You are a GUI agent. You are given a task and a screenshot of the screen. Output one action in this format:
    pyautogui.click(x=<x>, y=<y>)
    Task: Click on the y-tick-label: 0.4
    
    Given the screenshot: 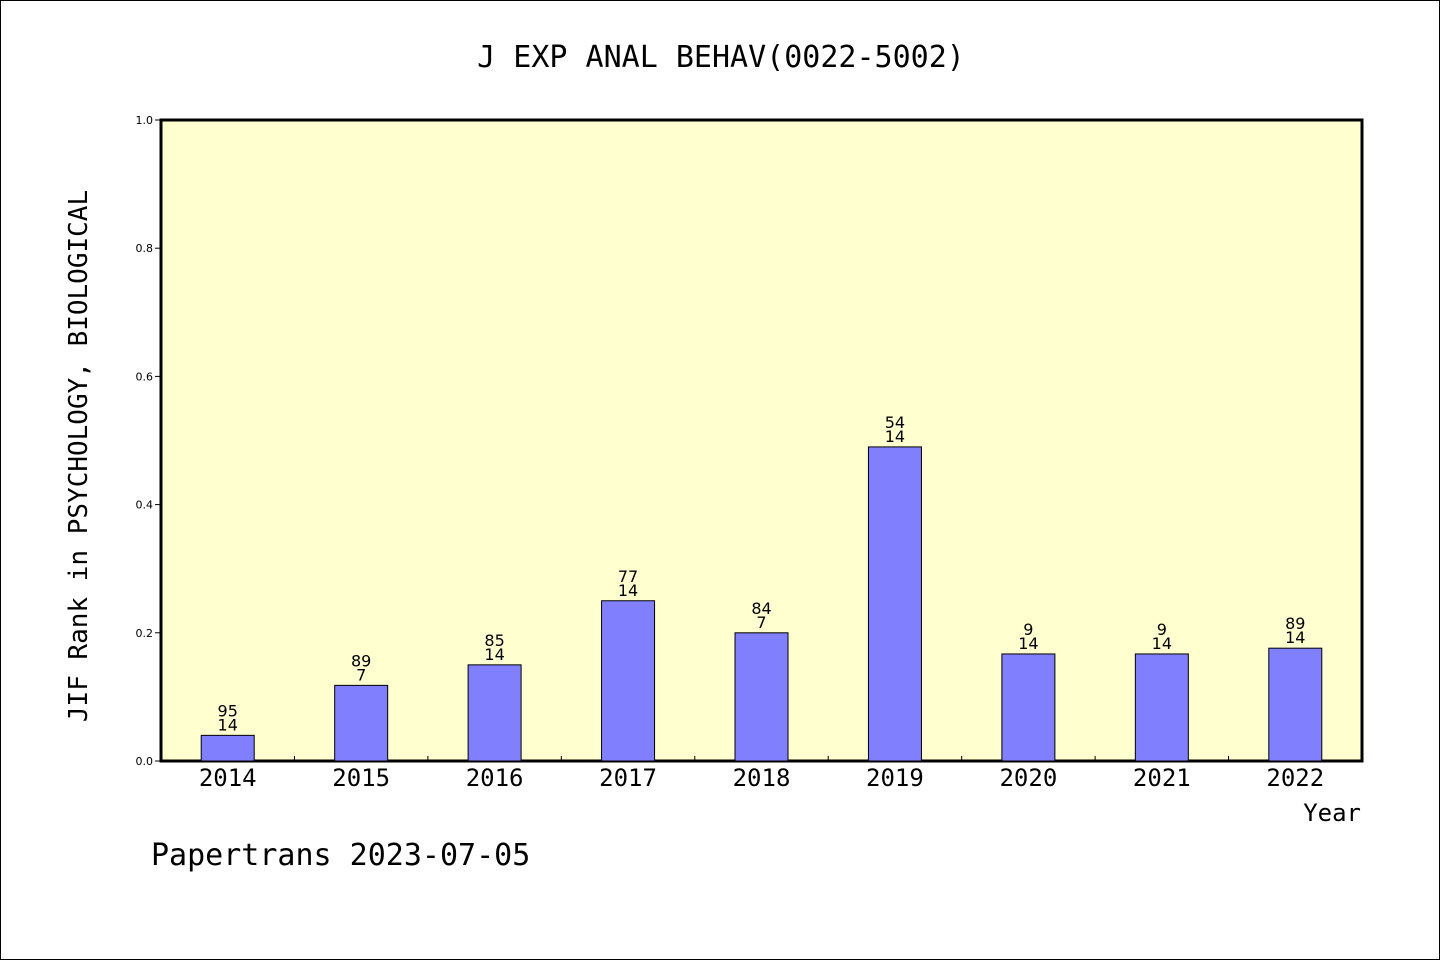 What is the action you would take?
    pyautogui.click(x=145, y=505)
    